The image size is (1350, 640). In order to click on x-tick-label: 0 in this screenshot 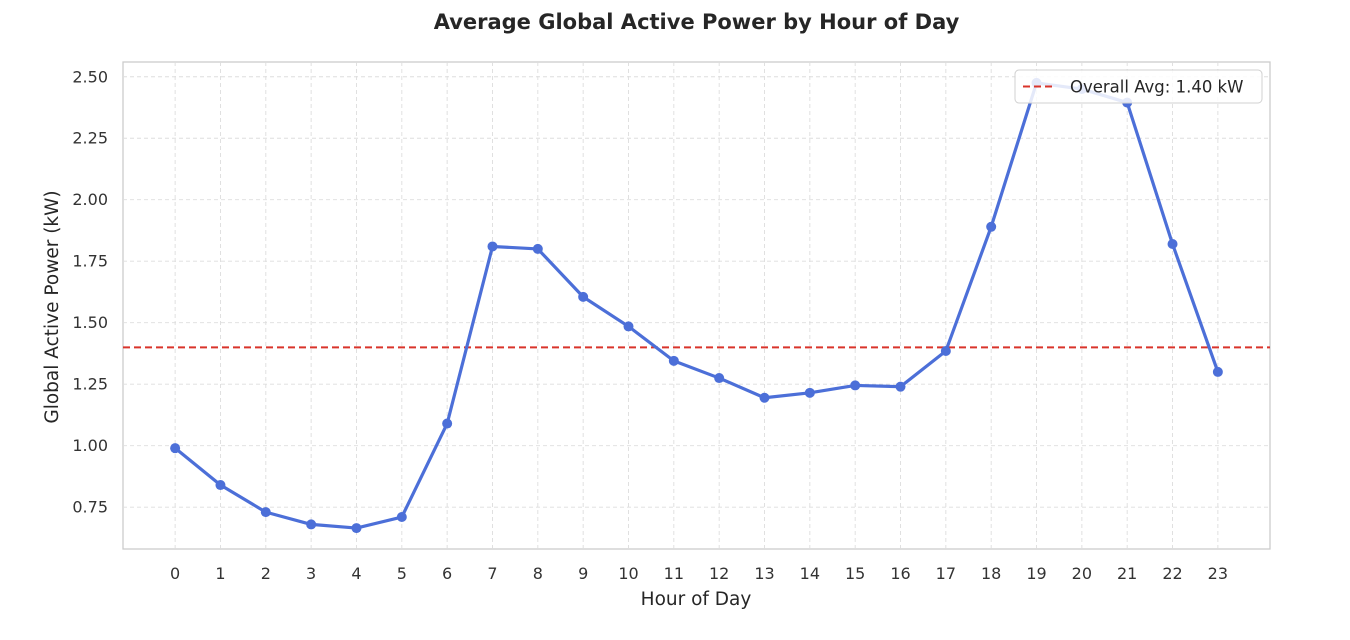, I will do `click(175, 573)`.